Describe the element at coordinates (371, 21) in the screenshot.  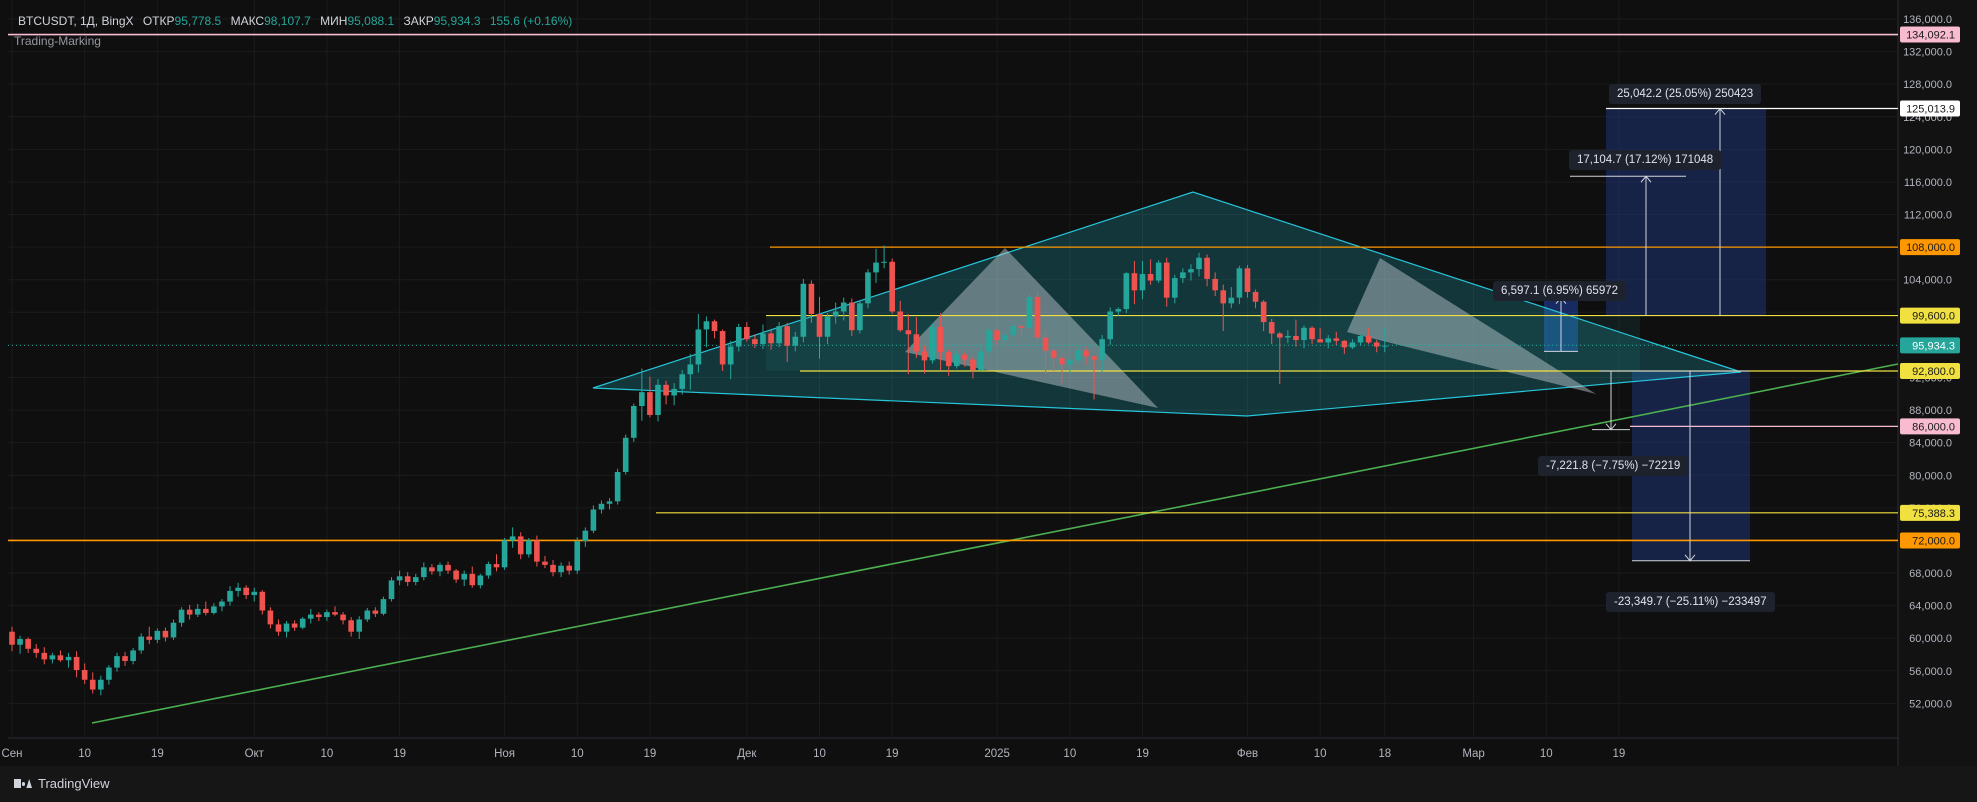
I see `low-value: 95,088.1` at that location.